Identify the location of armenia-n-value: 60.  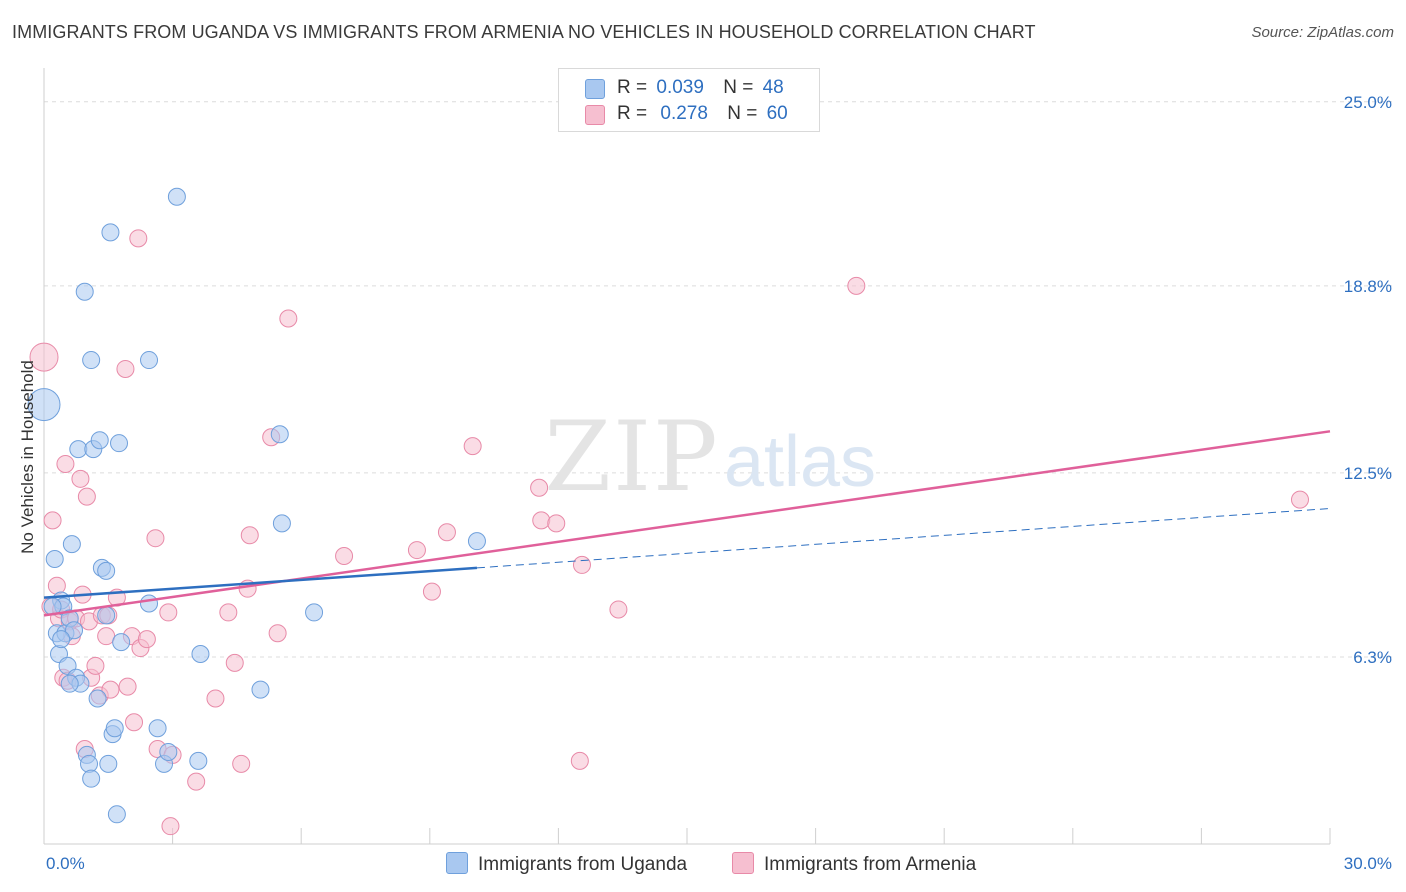
(777, 113).